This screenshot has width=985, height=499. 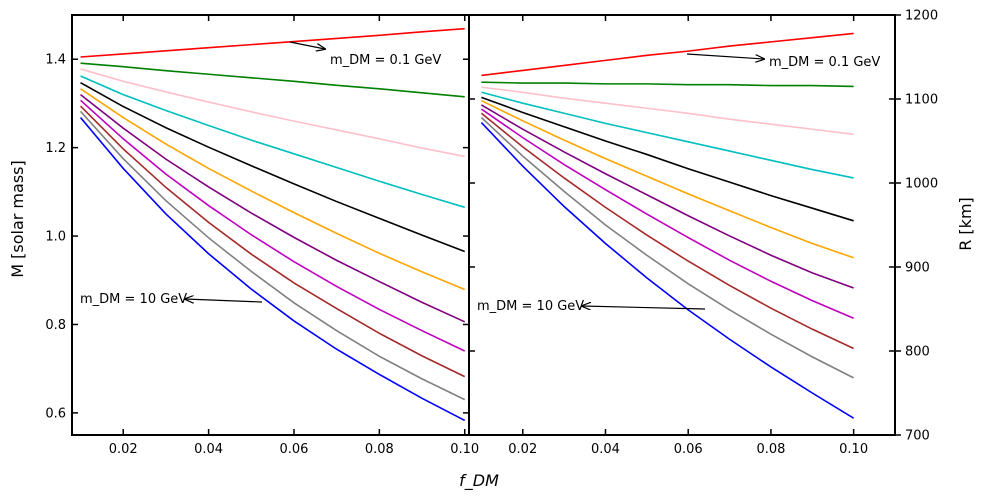 I want to click on left-x-tick-label: 0.06, so click(x=294, y=449).